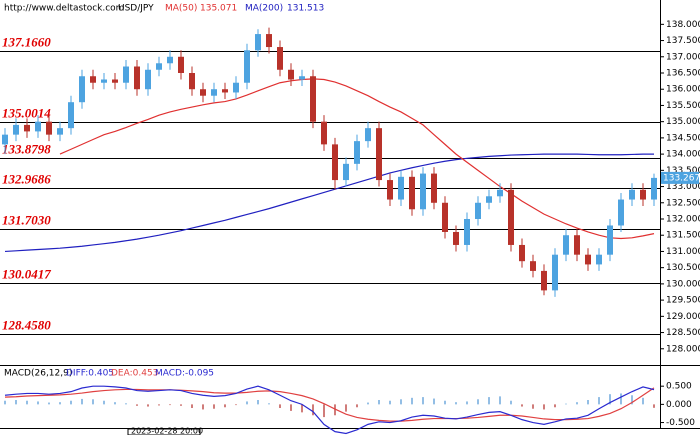 This screenshot has height=435, width=700. I want to click on header-text: USD/JPY, so click(136, 9).